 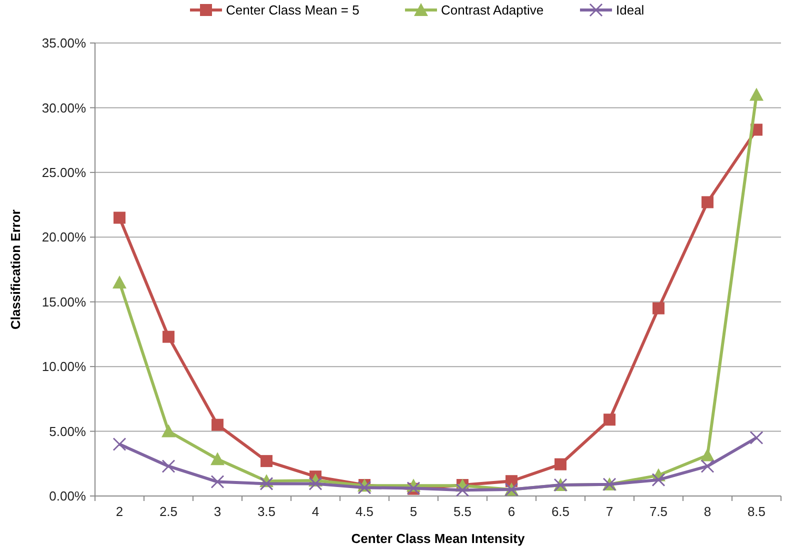 I want to click on y-tick-label: 30.00%, so click(x=64, y=108).